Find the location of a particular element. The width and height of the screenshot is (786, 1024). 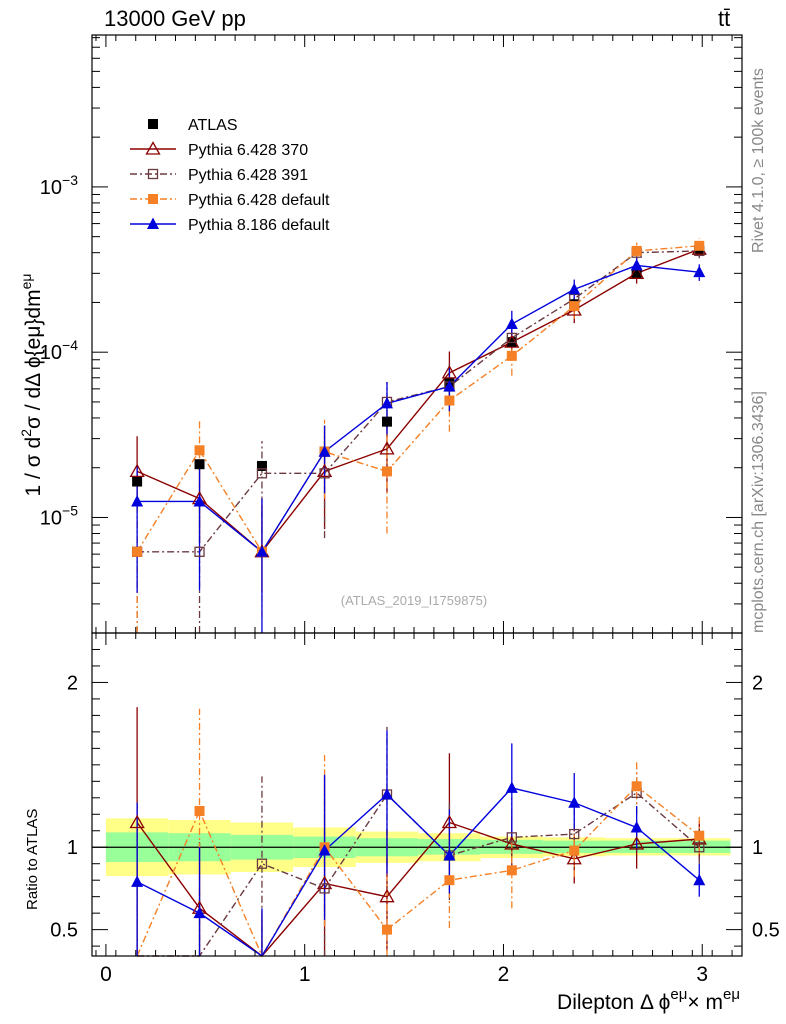

ratio-line-p370 is located at coordinates (418, 889).